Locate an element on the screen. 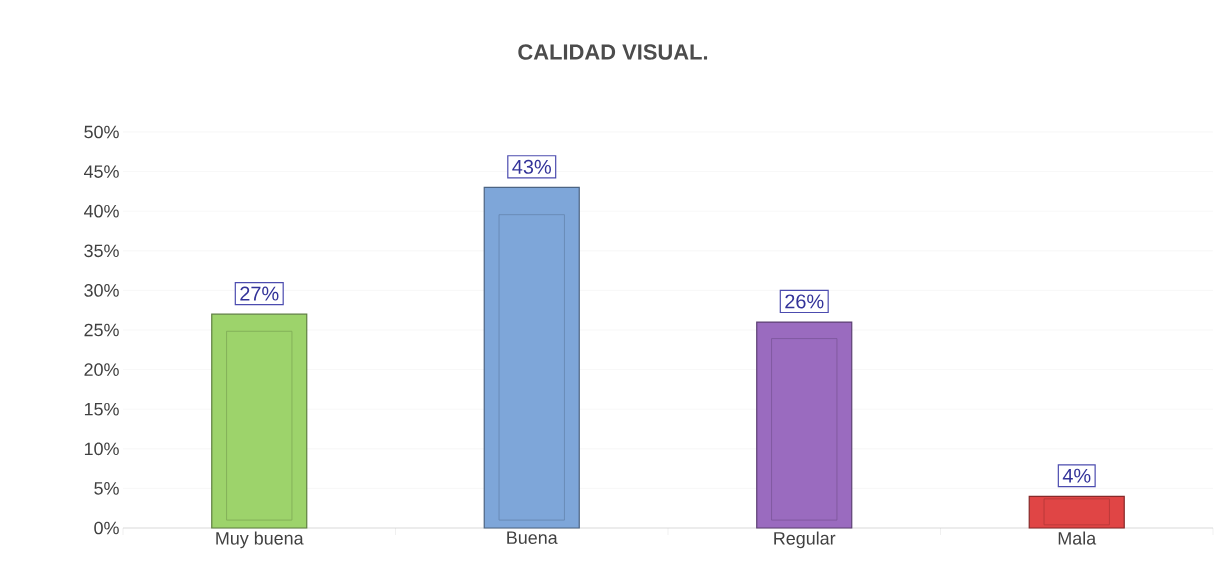 The width and height of the screenshot is (1227, 569). y-tick-label: 40% is located at coordinates (101, 211).